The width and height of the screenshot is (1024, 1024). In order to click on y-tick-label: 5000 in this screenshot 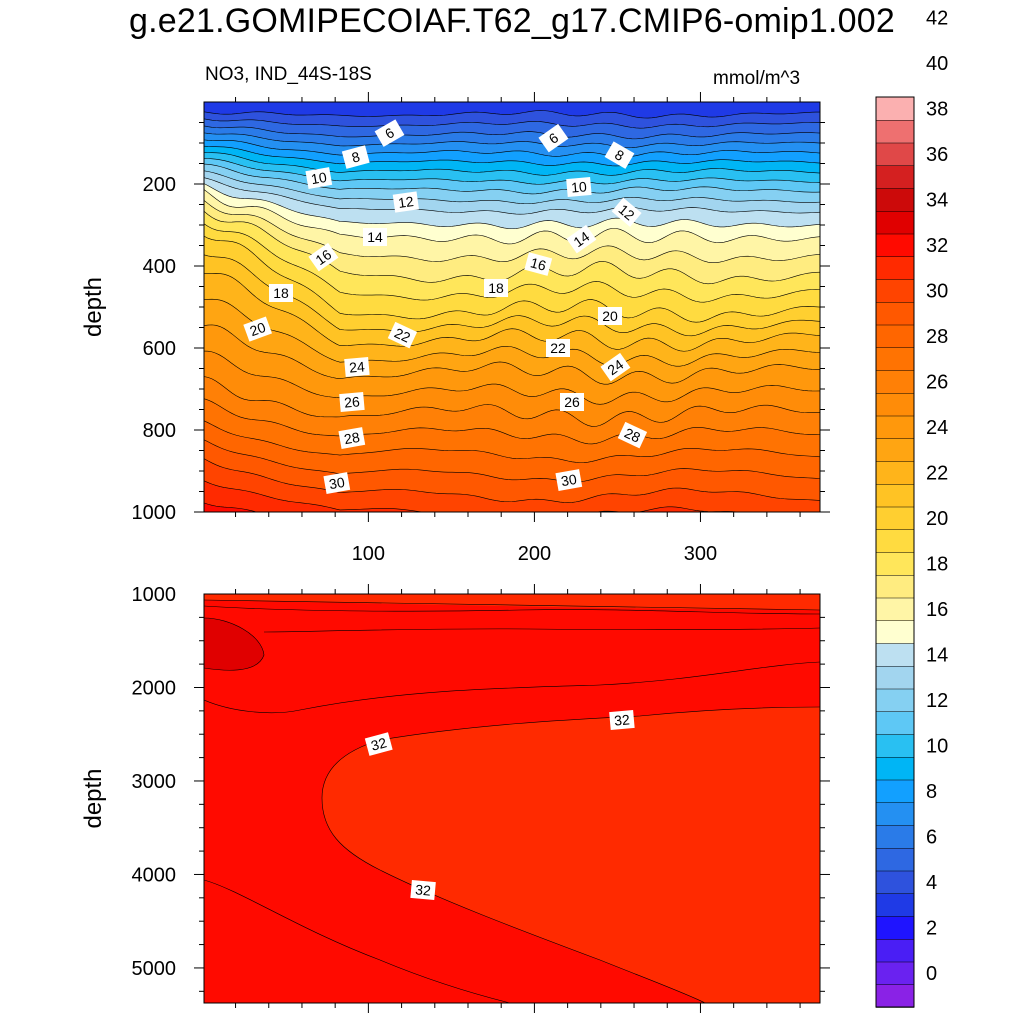, I will do `click(154, 969)`.